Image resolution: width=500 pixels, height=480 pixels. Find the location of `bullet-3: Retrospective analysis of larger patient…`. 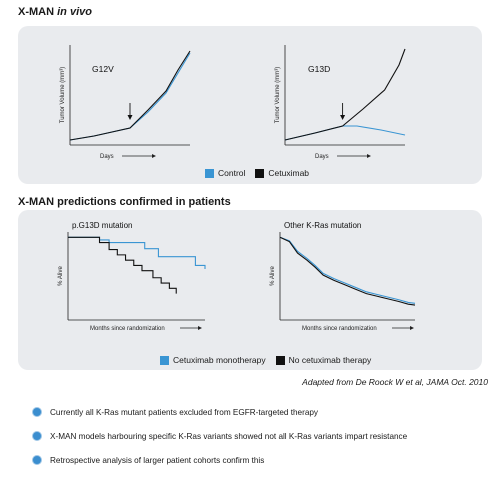

bullet-3: Retrospective analysis of larger patient… is located at coordinates (148, 460).